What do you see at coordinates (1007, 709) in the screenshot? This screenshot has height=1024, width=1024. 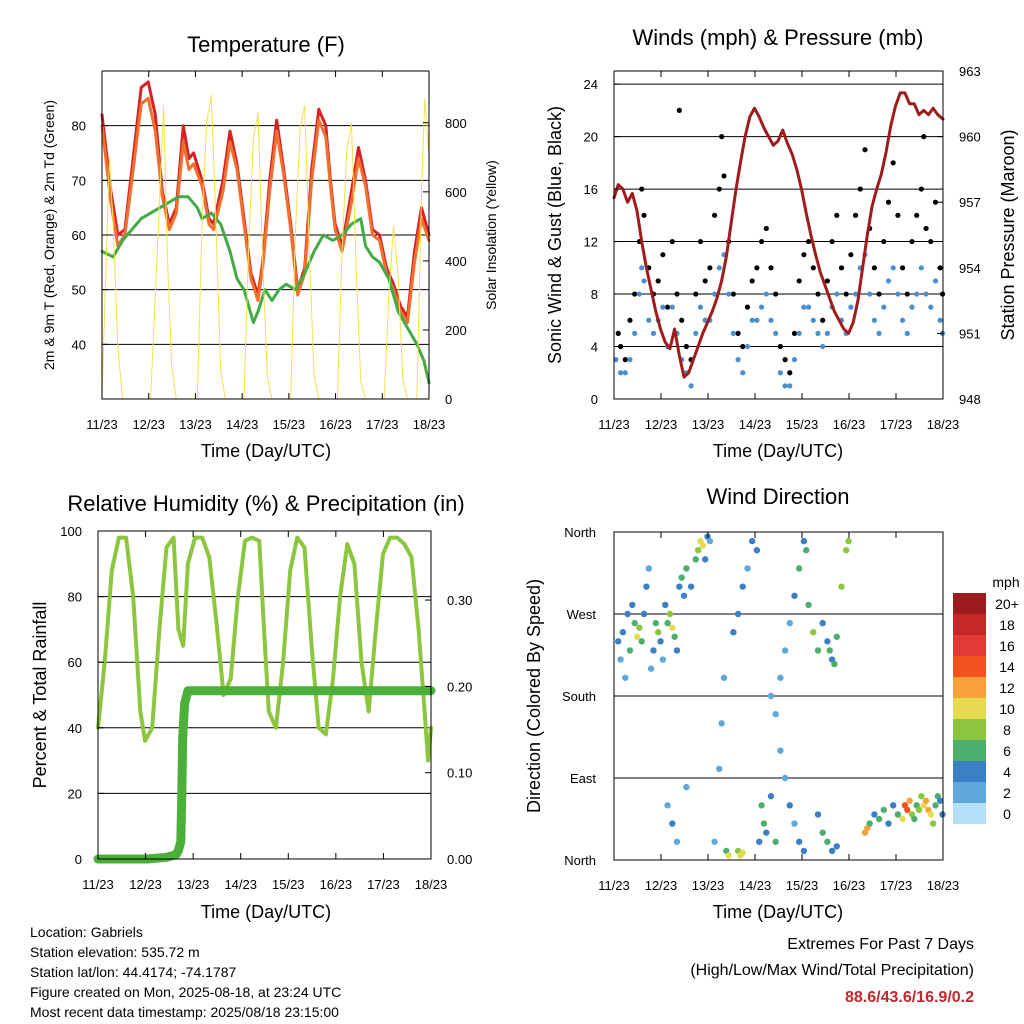 I see `legend-label: 10` at bounding box center [1007, 709].